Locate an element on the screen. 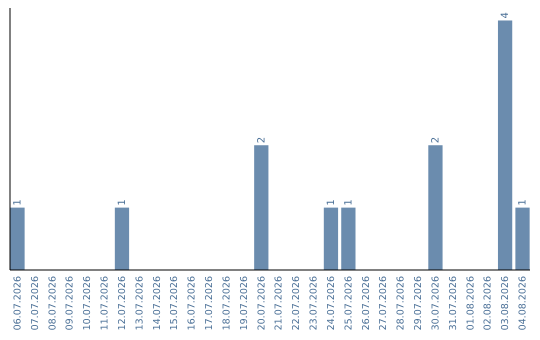 Image resolution: width=540 pixels, height=340 pixels. x-tick-label: 21.07.2026 is located at coordinates (279, 303).